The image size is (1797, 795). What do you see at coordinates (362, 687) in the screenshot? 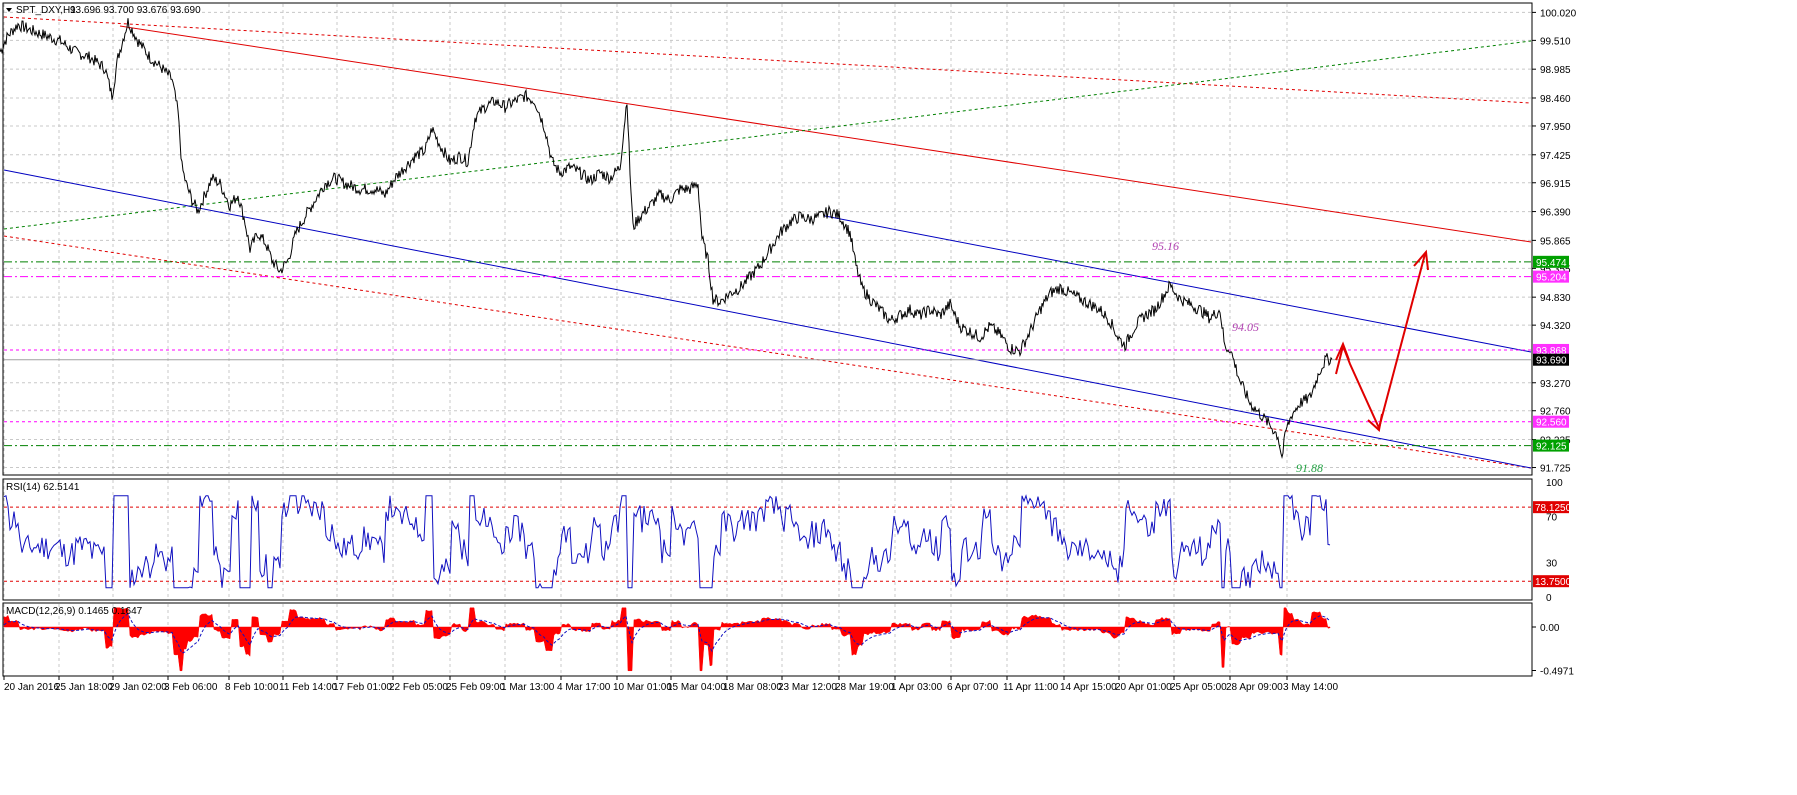
I see `time-tick-label: 17 Feb 01:00` at bounding box center [362, 687].